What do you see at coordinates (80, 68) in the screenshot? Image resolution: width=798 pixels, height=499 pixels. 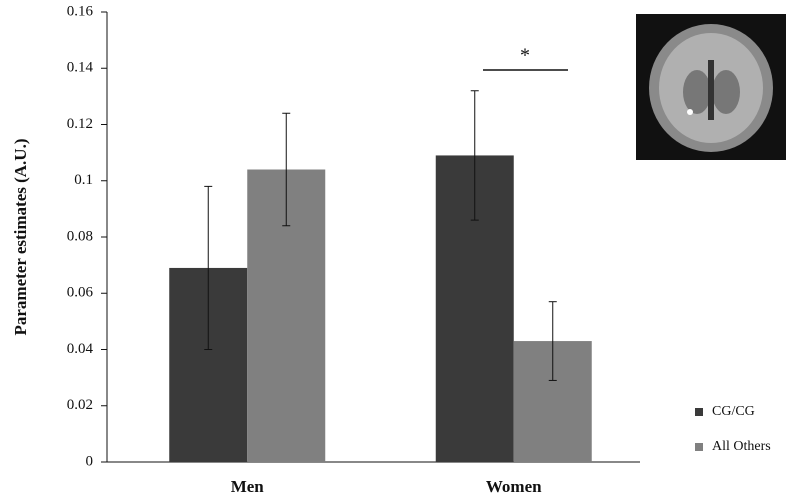 I see `y-tick-label: 0.14` at bounding box center [80, 68].